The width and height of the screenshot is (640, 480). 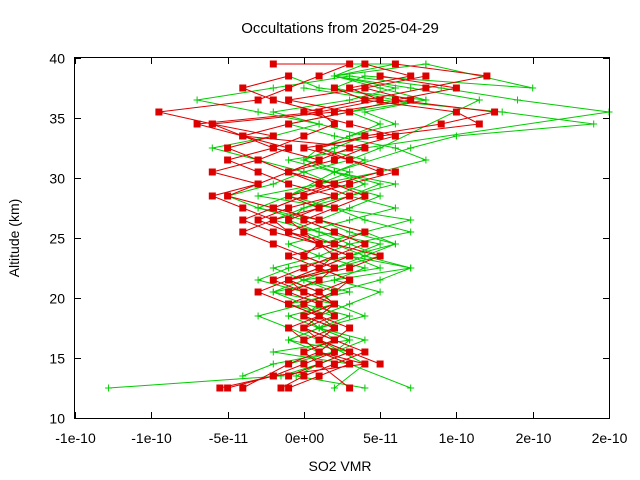 I want to click on x-tick-label: 2e-10, so click(x=534, y=438).